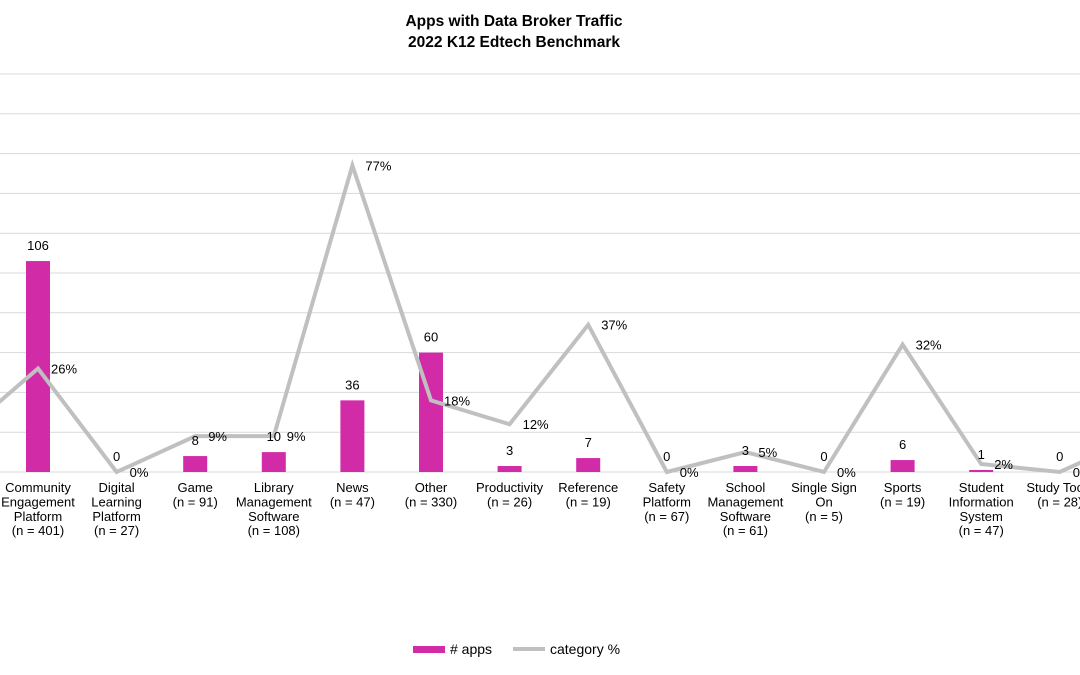 The width and height of the screenshot is (1080, 675). I want to click on legend-item-apps: # apps, so click(452, 649).